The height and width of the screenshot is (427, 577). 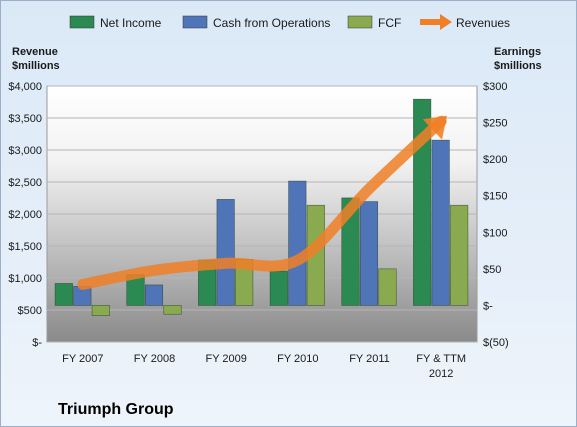 I want to click on right-axis: $(50) $- $50 $100 $150 $200 $250 $300, so click(x=496, y=215).